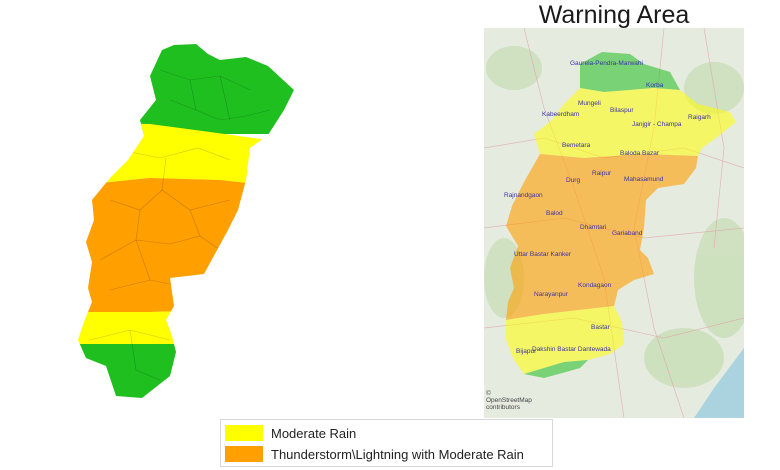 Image resolution: width=780 pixels, height=470 pixels. Describe the element at coordinates (314, 433) in the screenshot. I see `legend-label: Moderate Rain` at that location.